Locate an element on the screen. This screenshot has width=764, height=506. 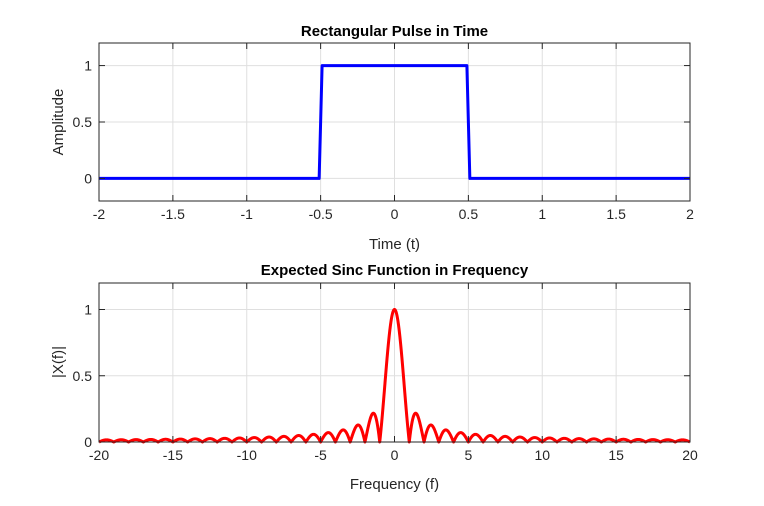
x-tick-label: -1 is located at coordinates (247, 214).